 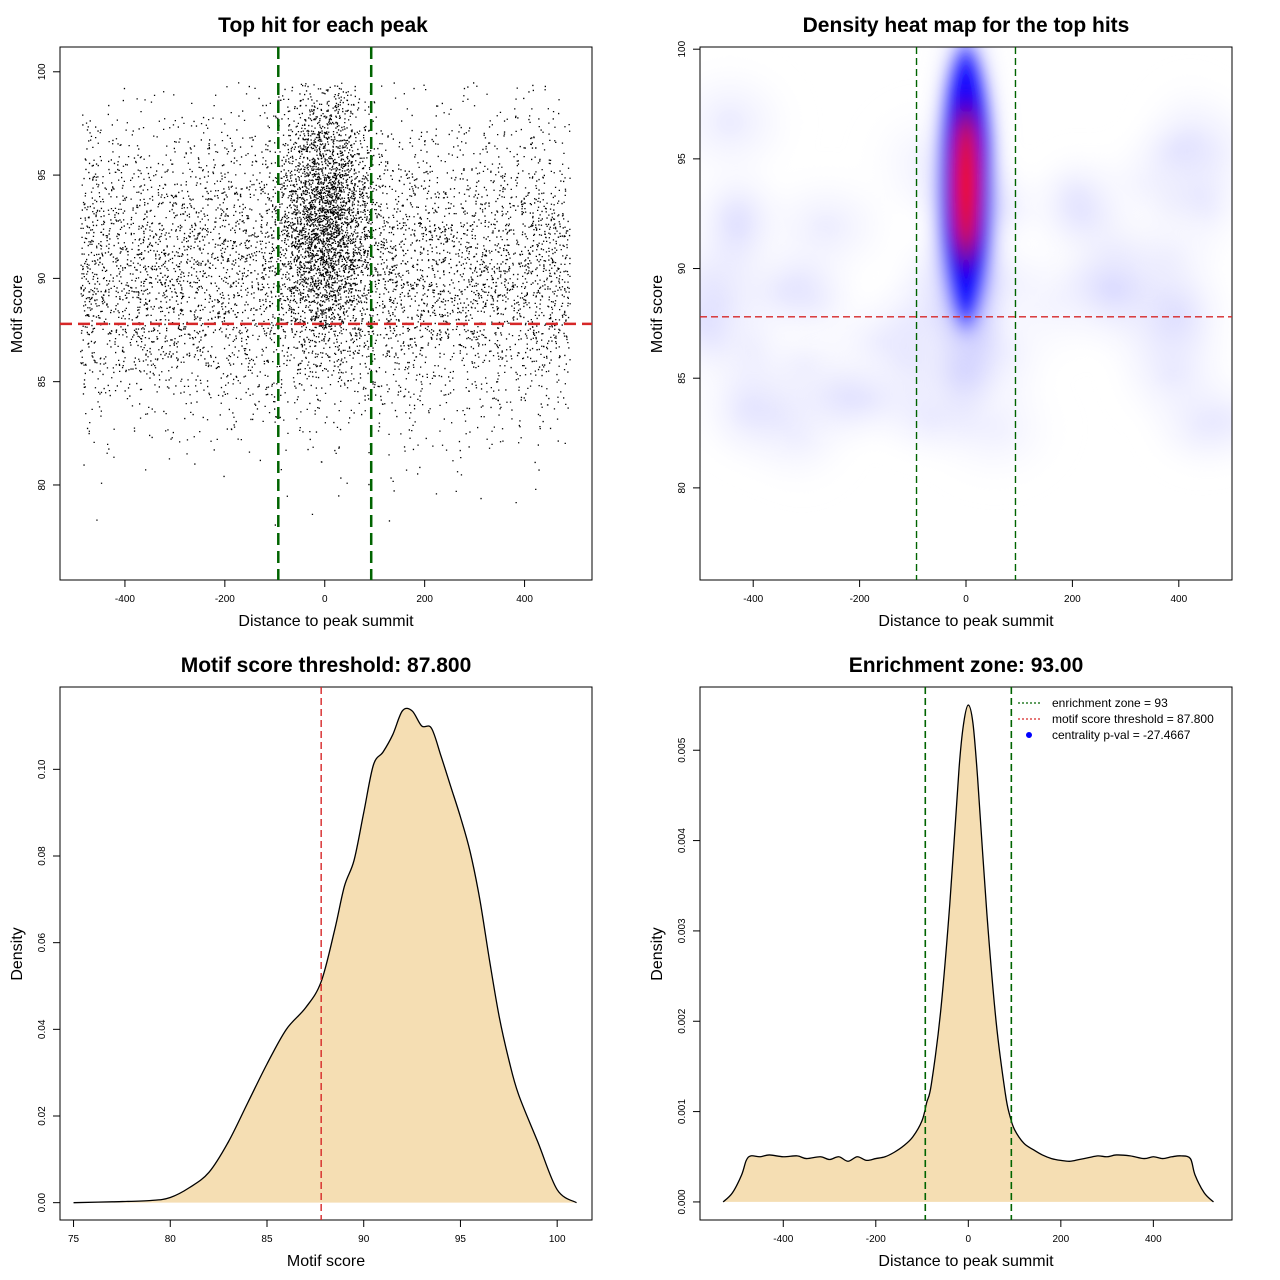 What do you see at coordinates (657, 953) in the screenshot?
I see `distance-density-y-label: Density` at bounding box center [657, 953].